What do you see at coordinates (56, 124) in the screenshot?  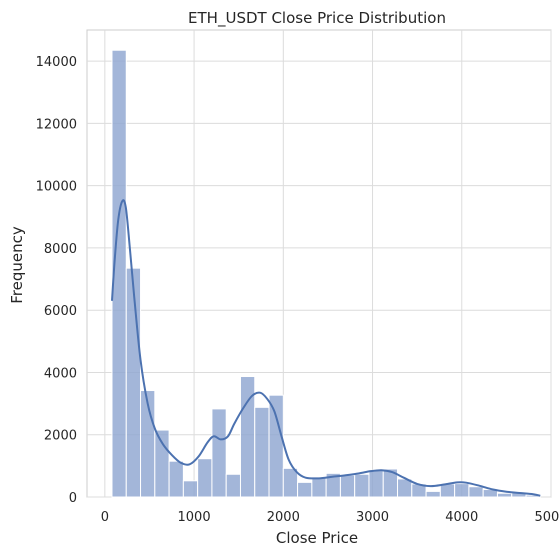 I see `y-tick-label: 12000` at bounding box center [56, 124].